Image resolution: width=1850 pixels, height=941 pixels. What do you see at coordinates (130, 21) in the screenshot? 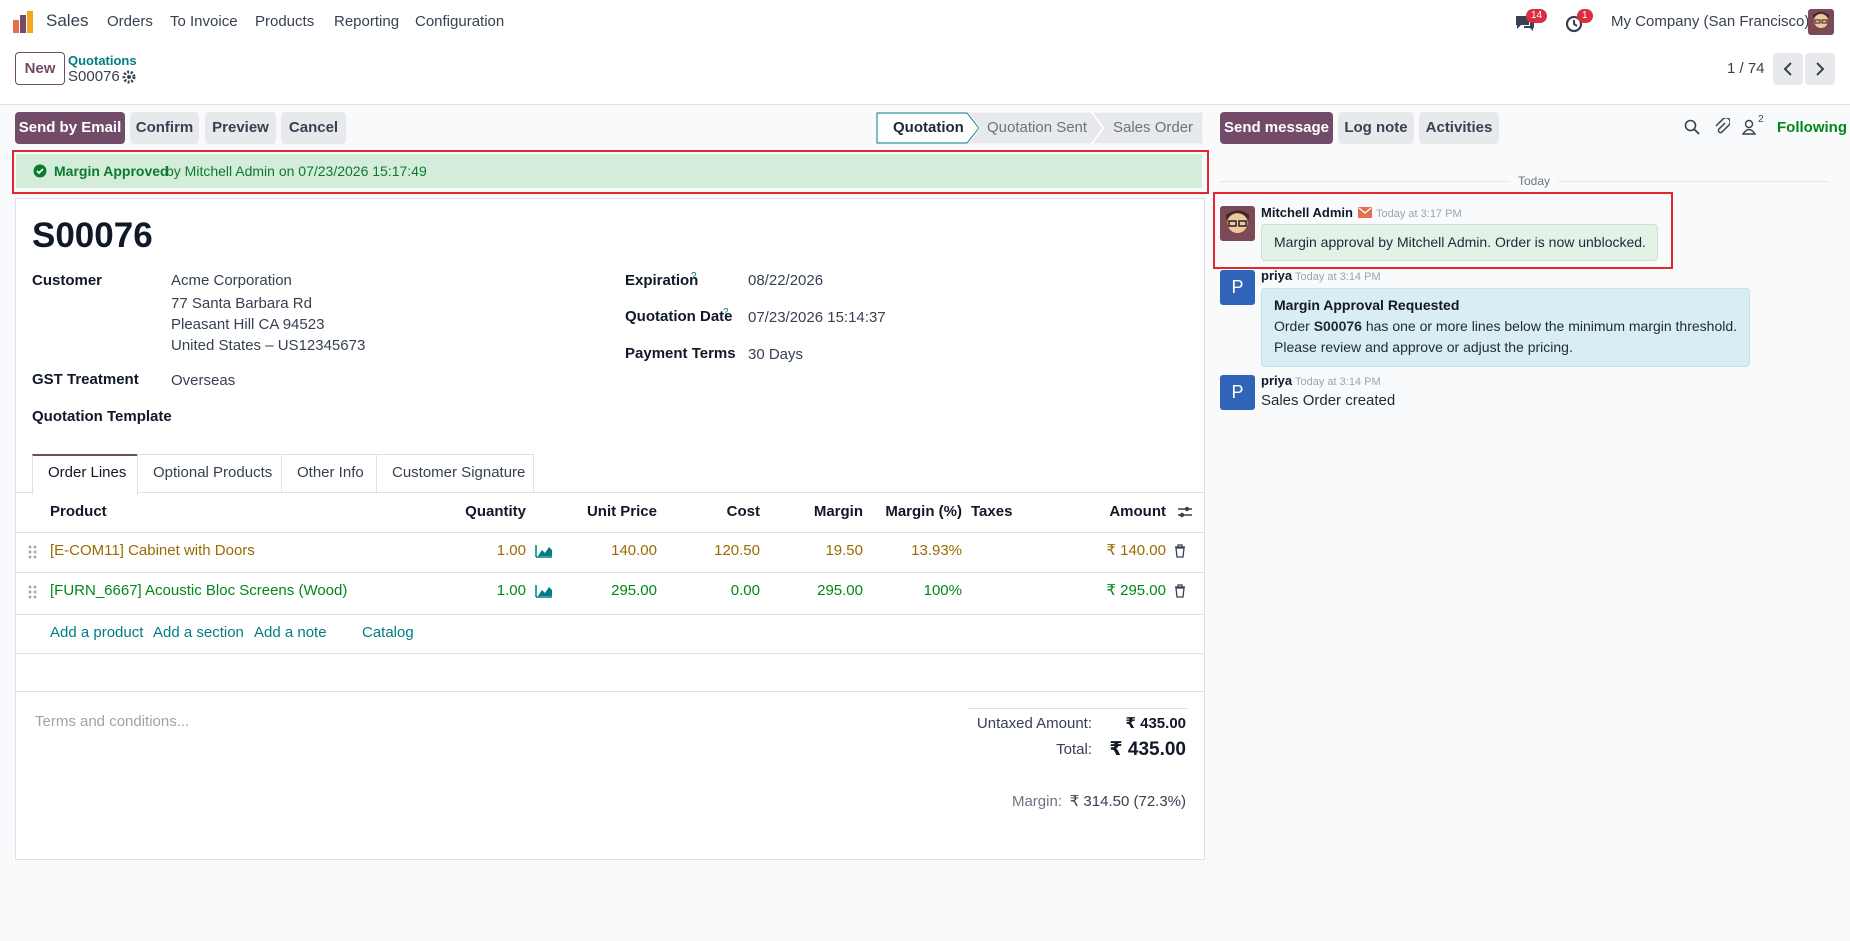
I see `menu: Orders` at bounding box center [130, 21].